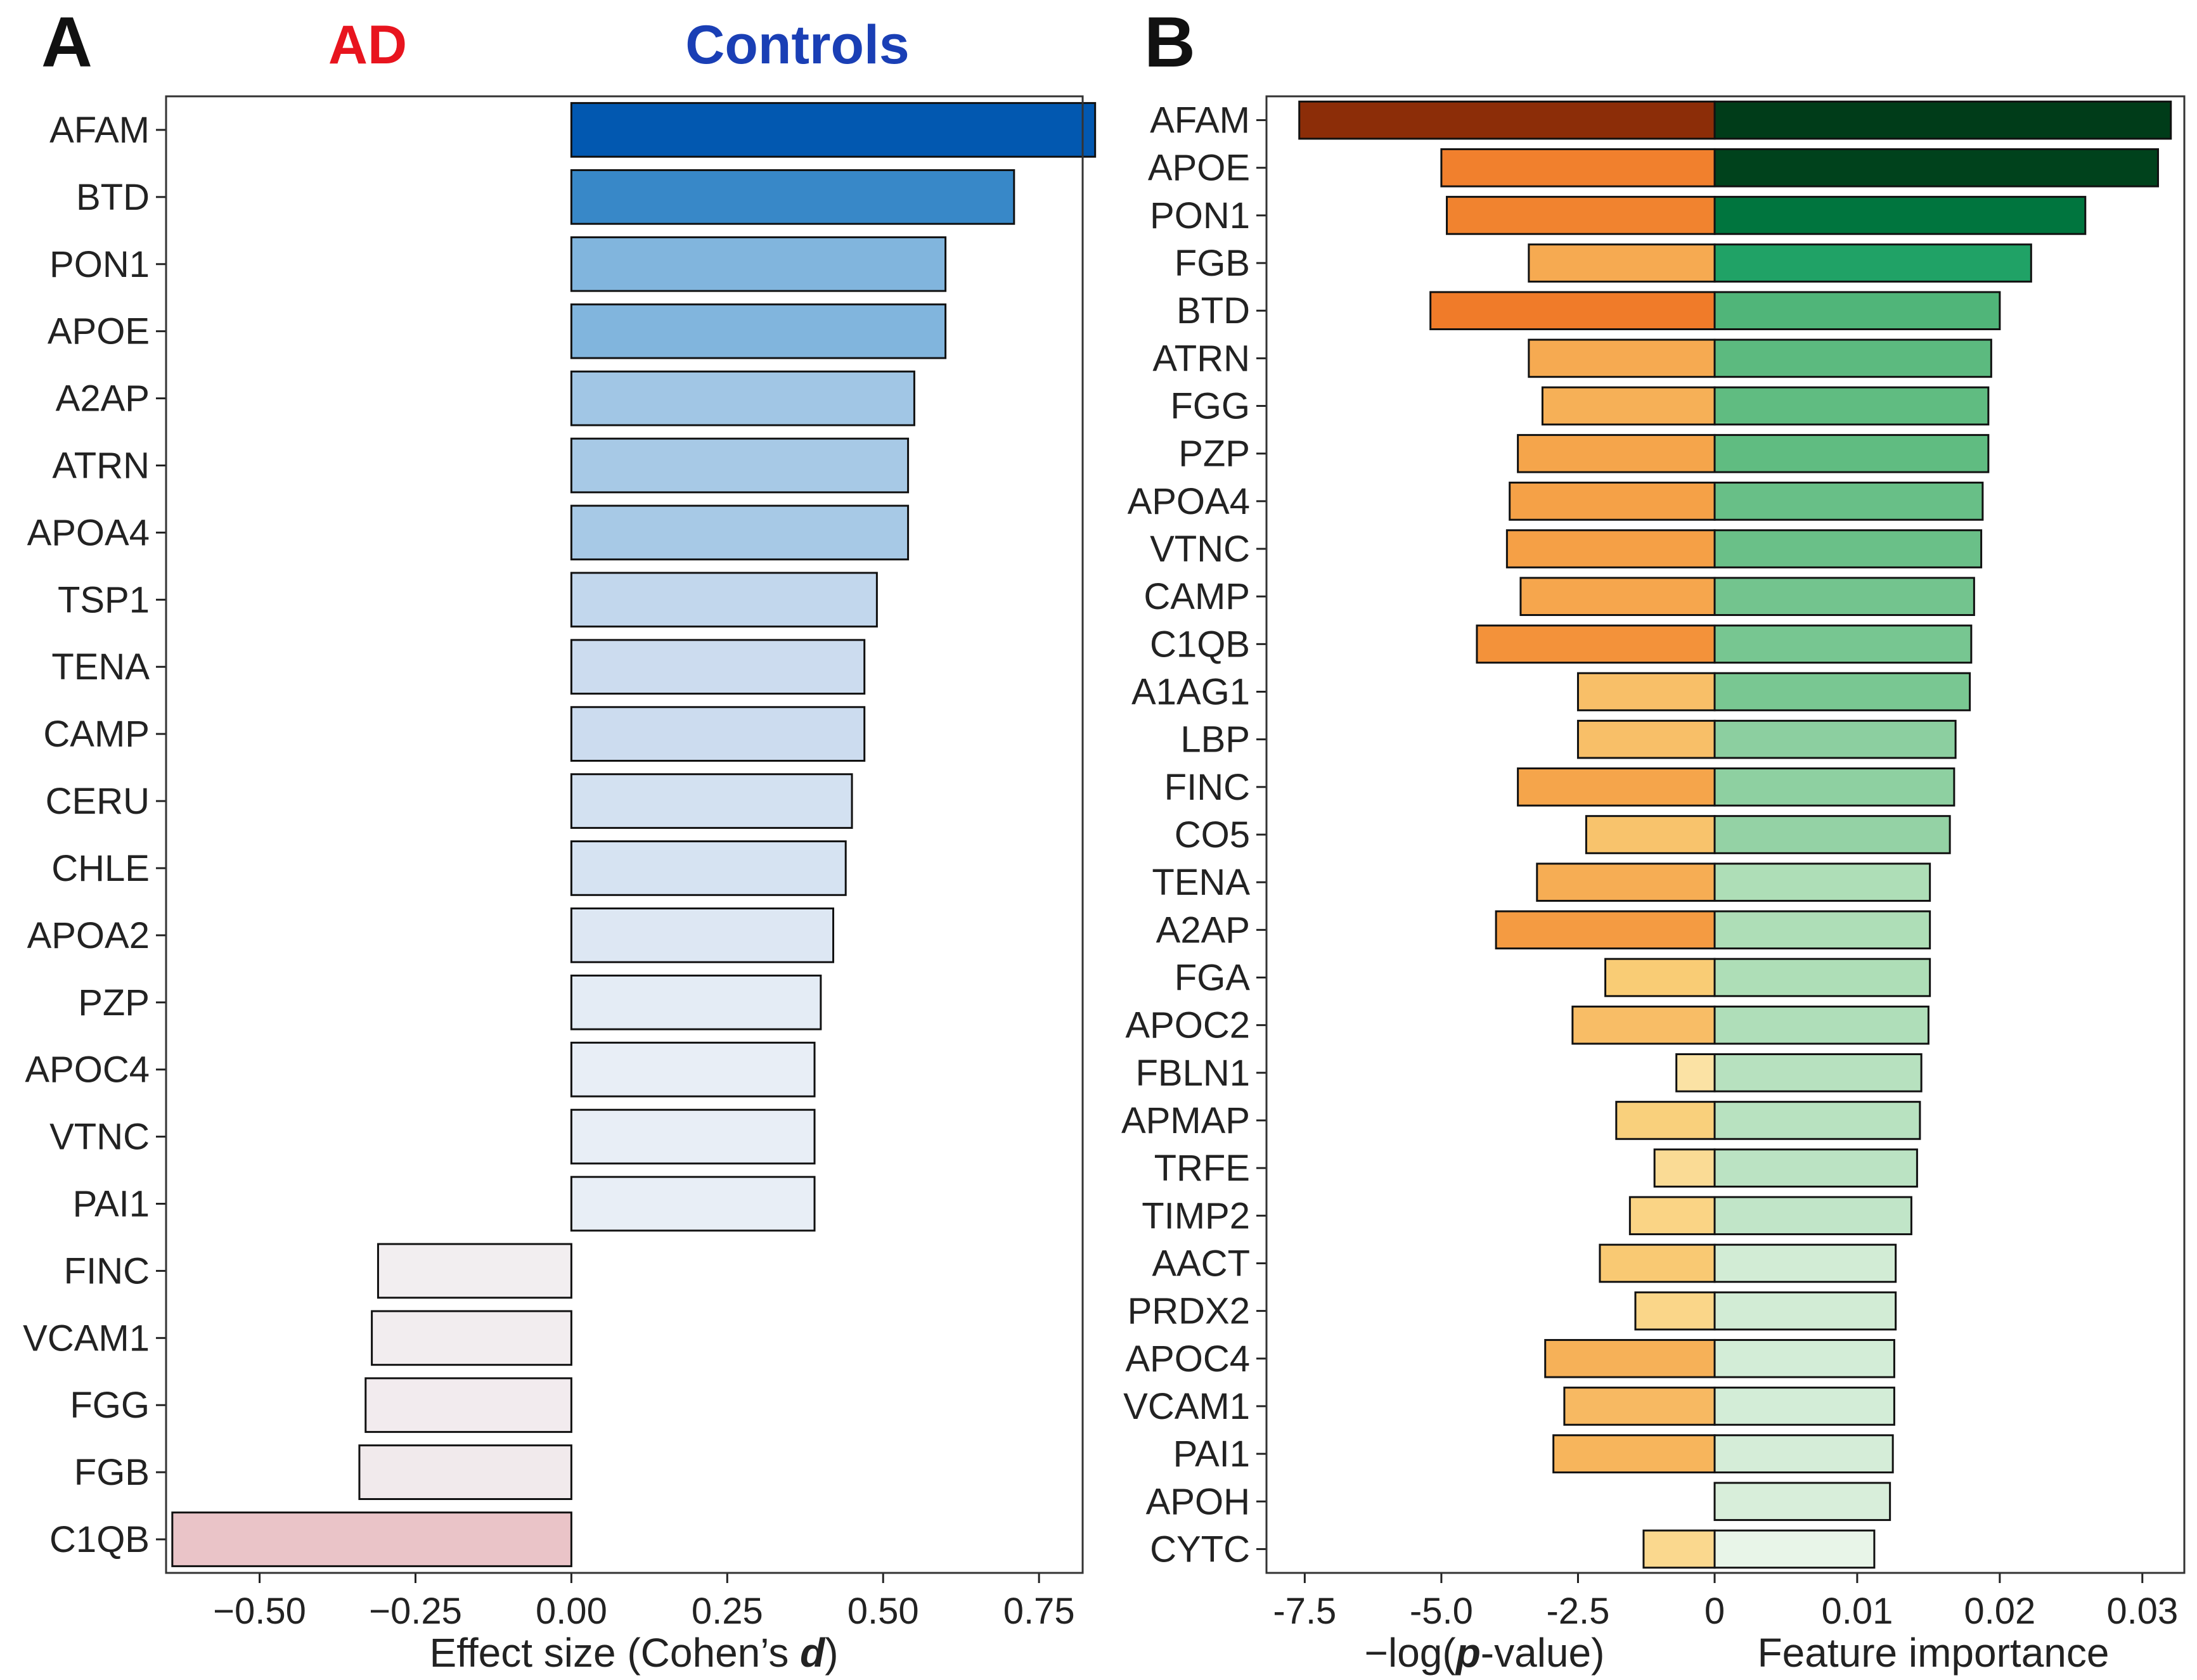 This screenshot has height=1680, width=2197. Describe the element at coordinates (1851, 453) in the screenshot. I see `importance-bar-PZP` at that location.